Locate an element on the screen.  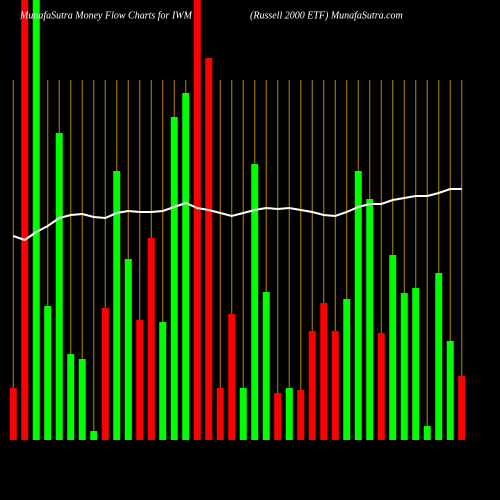
chart-subtitle: (Russell 2000 ETF) MunafaSutra.com is located at coordinates (326, 15).